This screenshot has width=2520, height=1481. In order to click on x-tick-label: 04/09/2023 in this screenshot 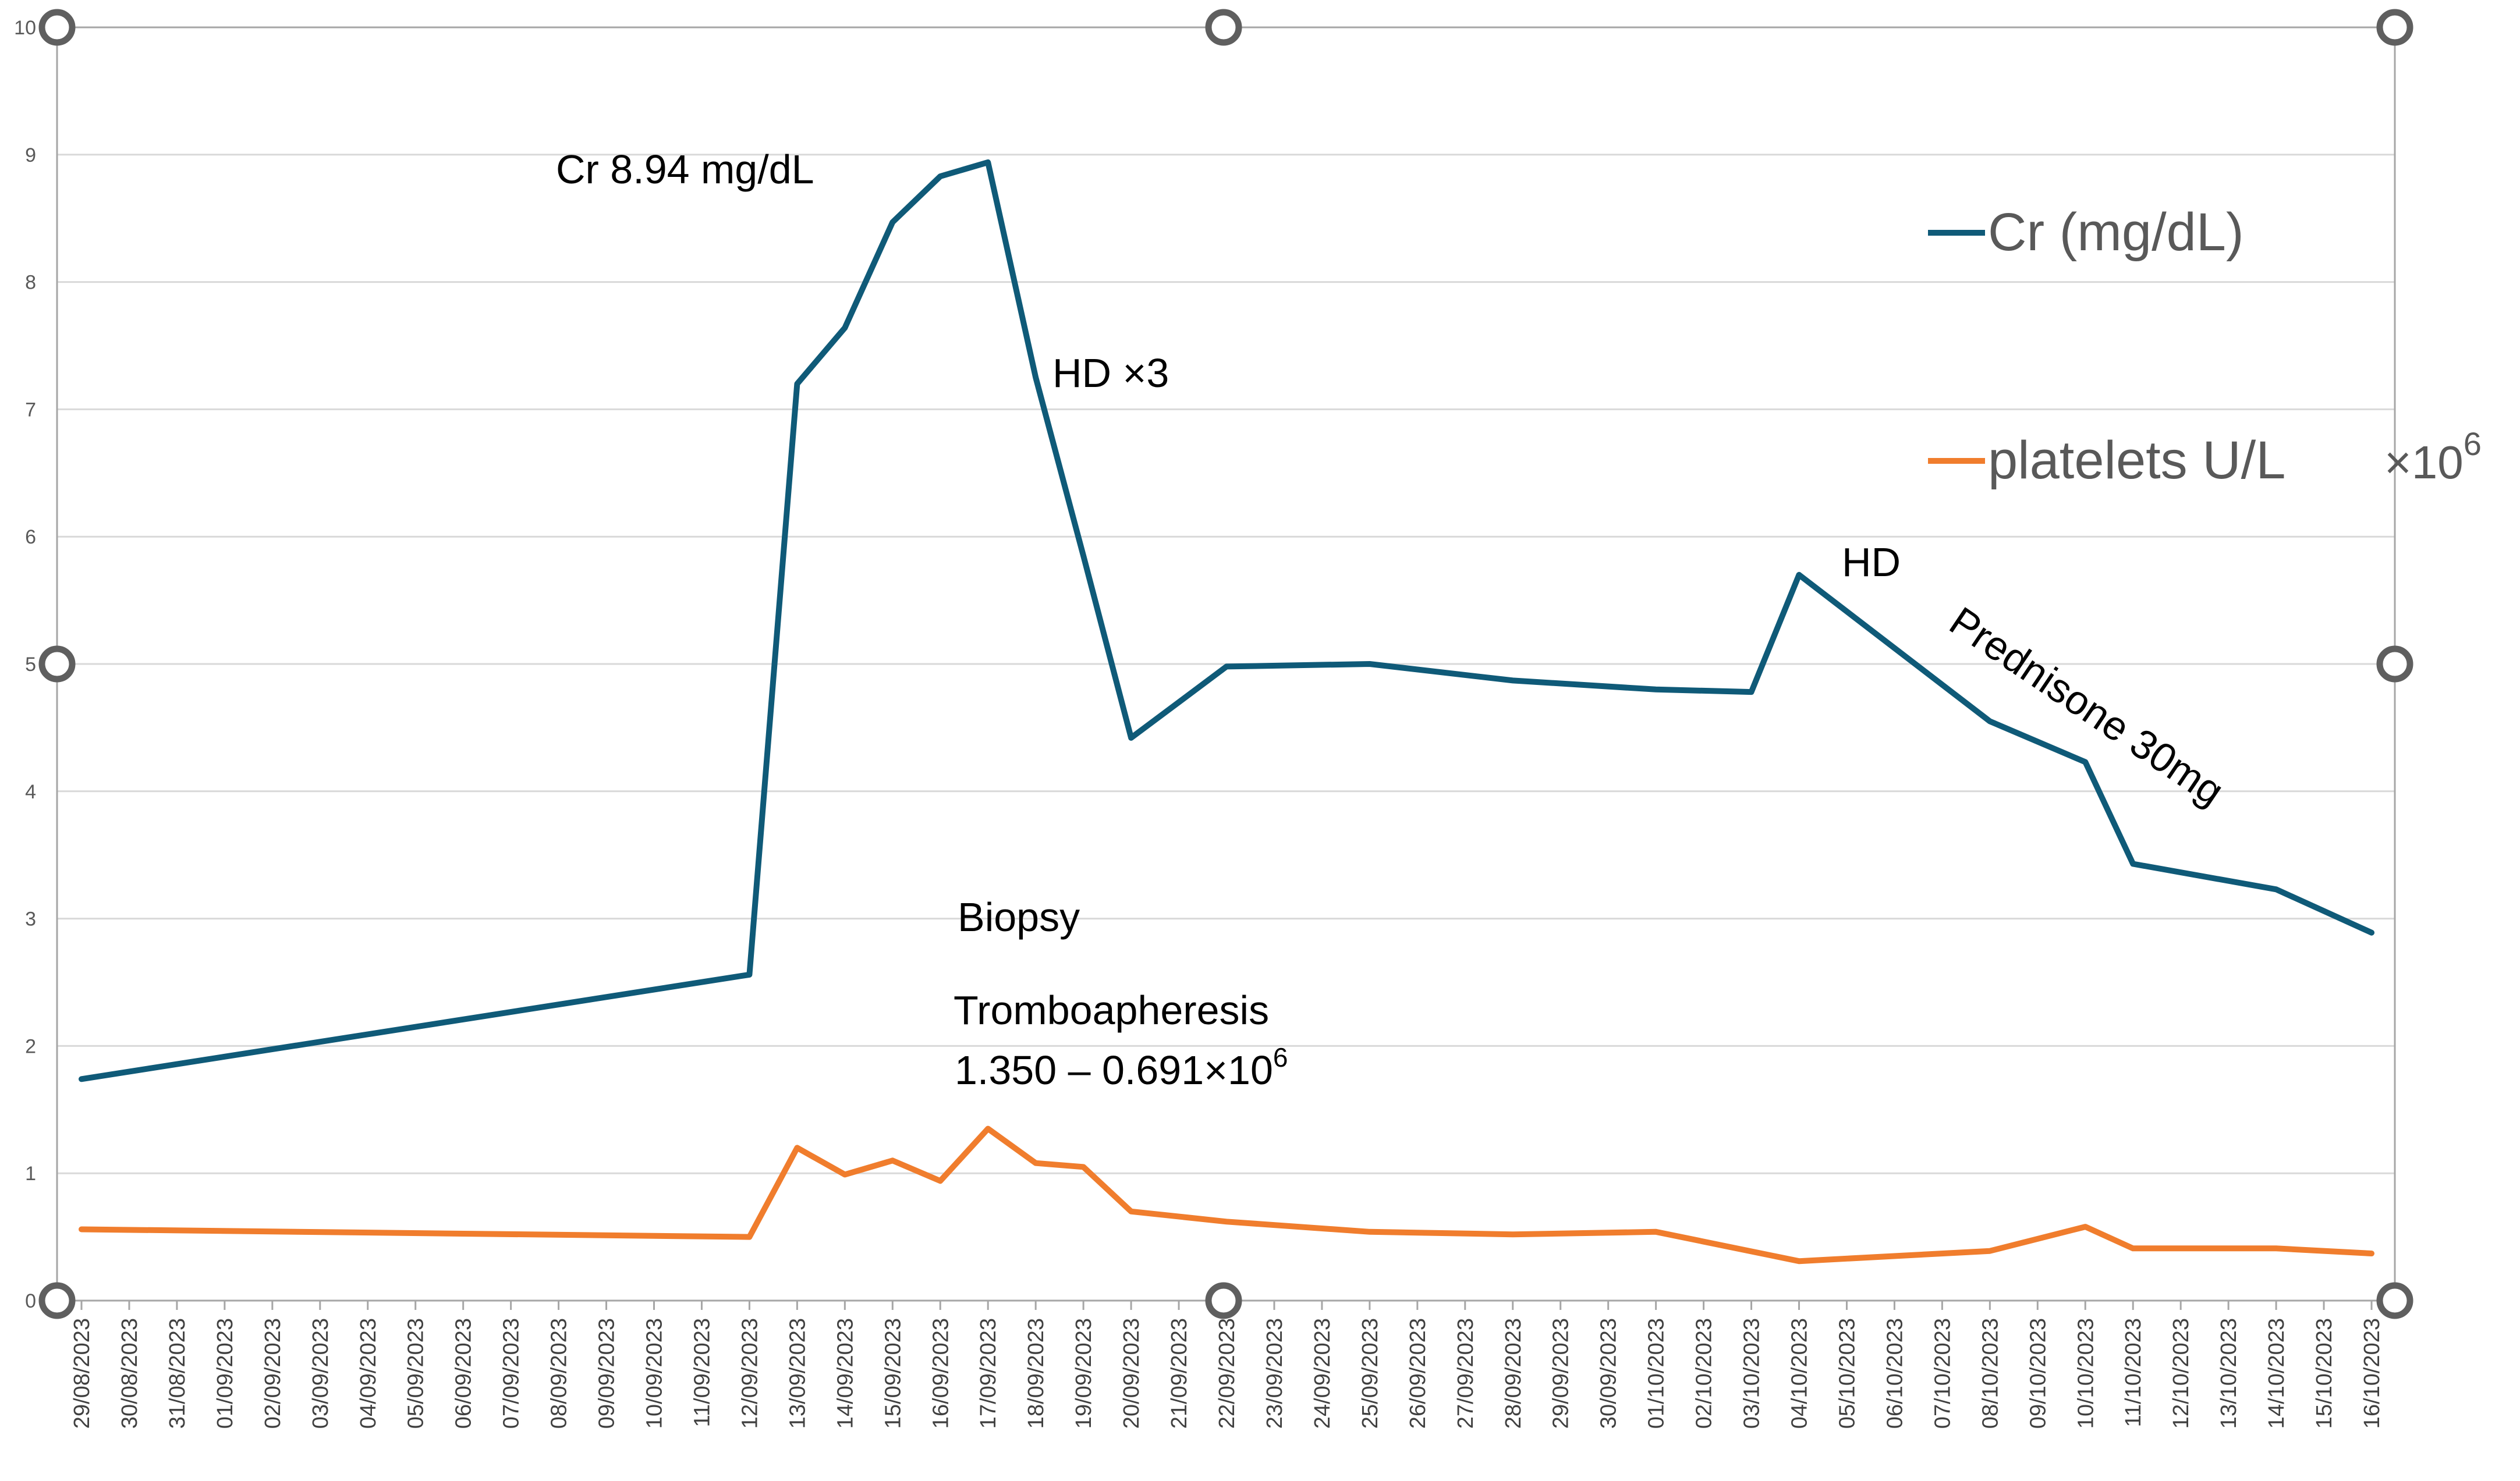, I will do `click(368, 1374)`.